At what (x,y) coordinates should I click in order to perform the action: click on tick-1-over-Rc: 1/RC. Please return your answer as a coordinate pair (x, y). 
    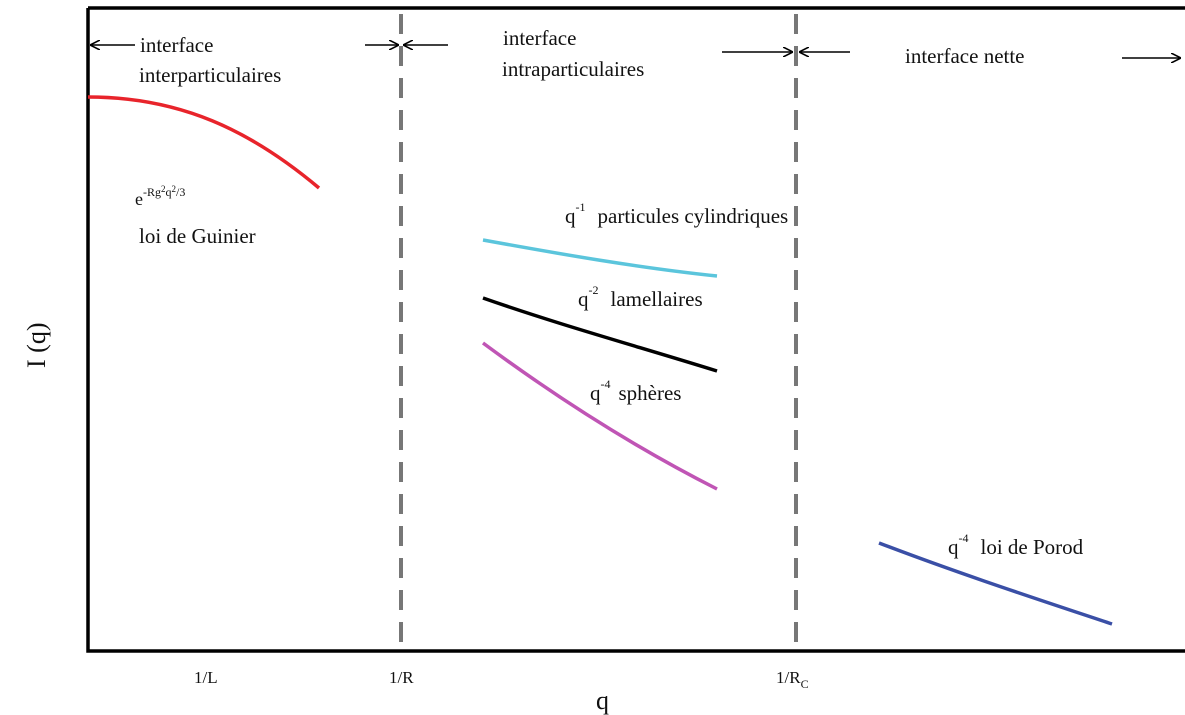
    Looking at the image, I should click on (792, 679).